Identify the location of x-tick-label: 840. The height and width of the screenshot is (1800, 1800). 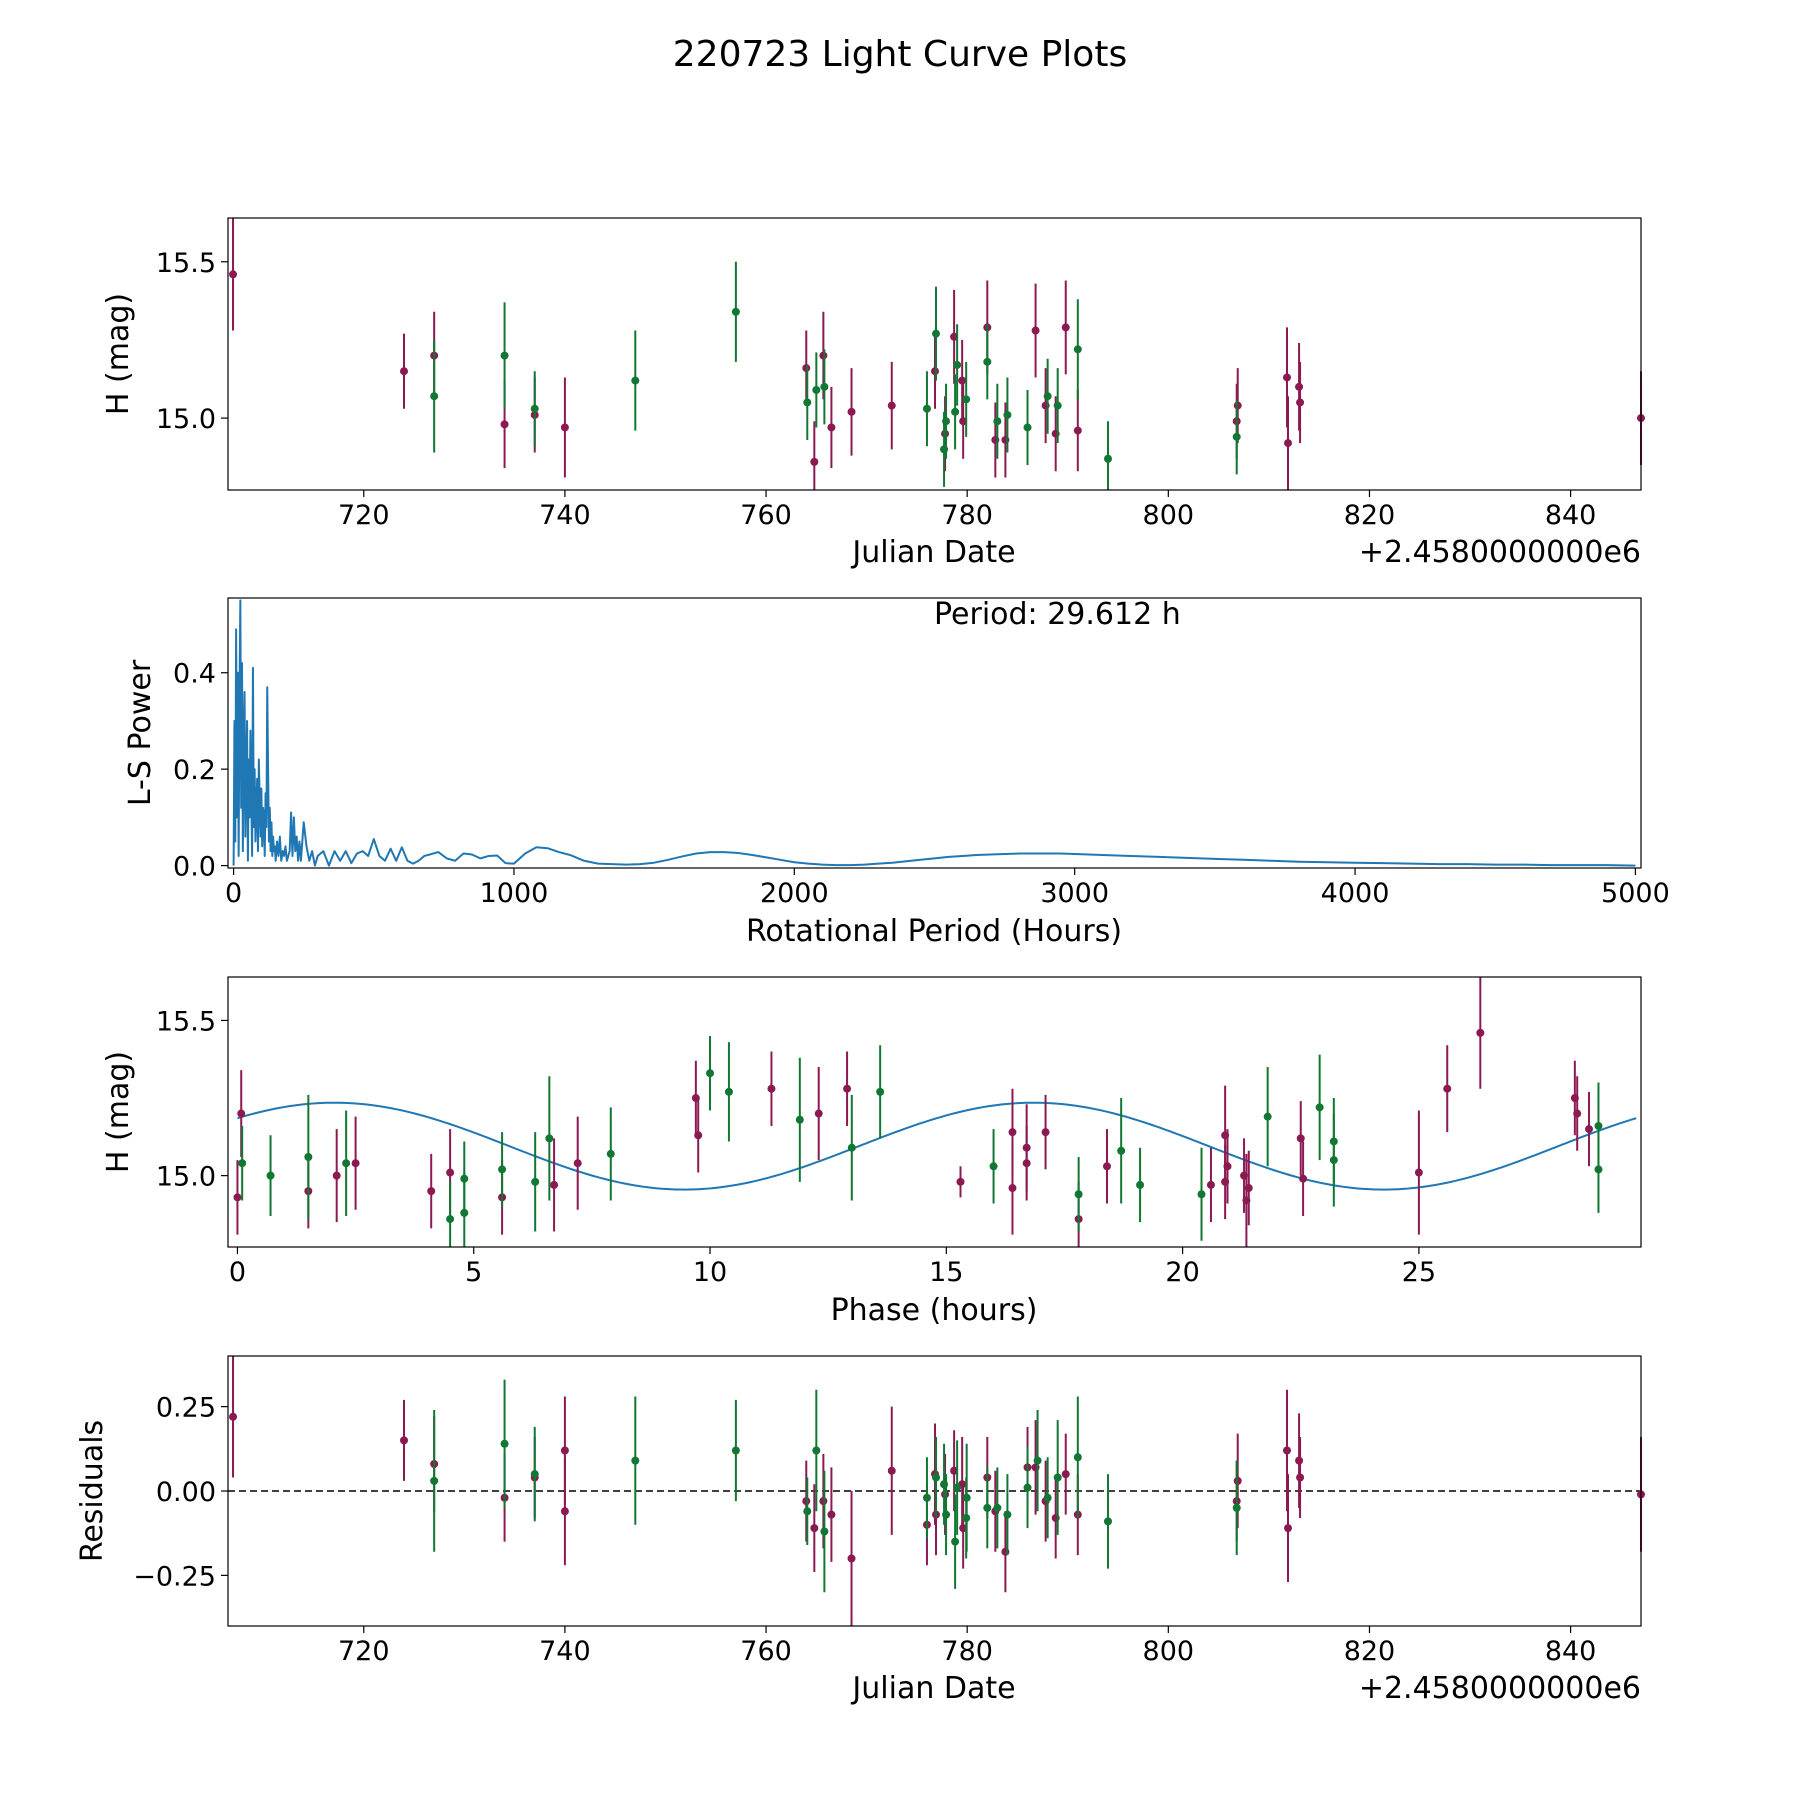
(1571, 515).